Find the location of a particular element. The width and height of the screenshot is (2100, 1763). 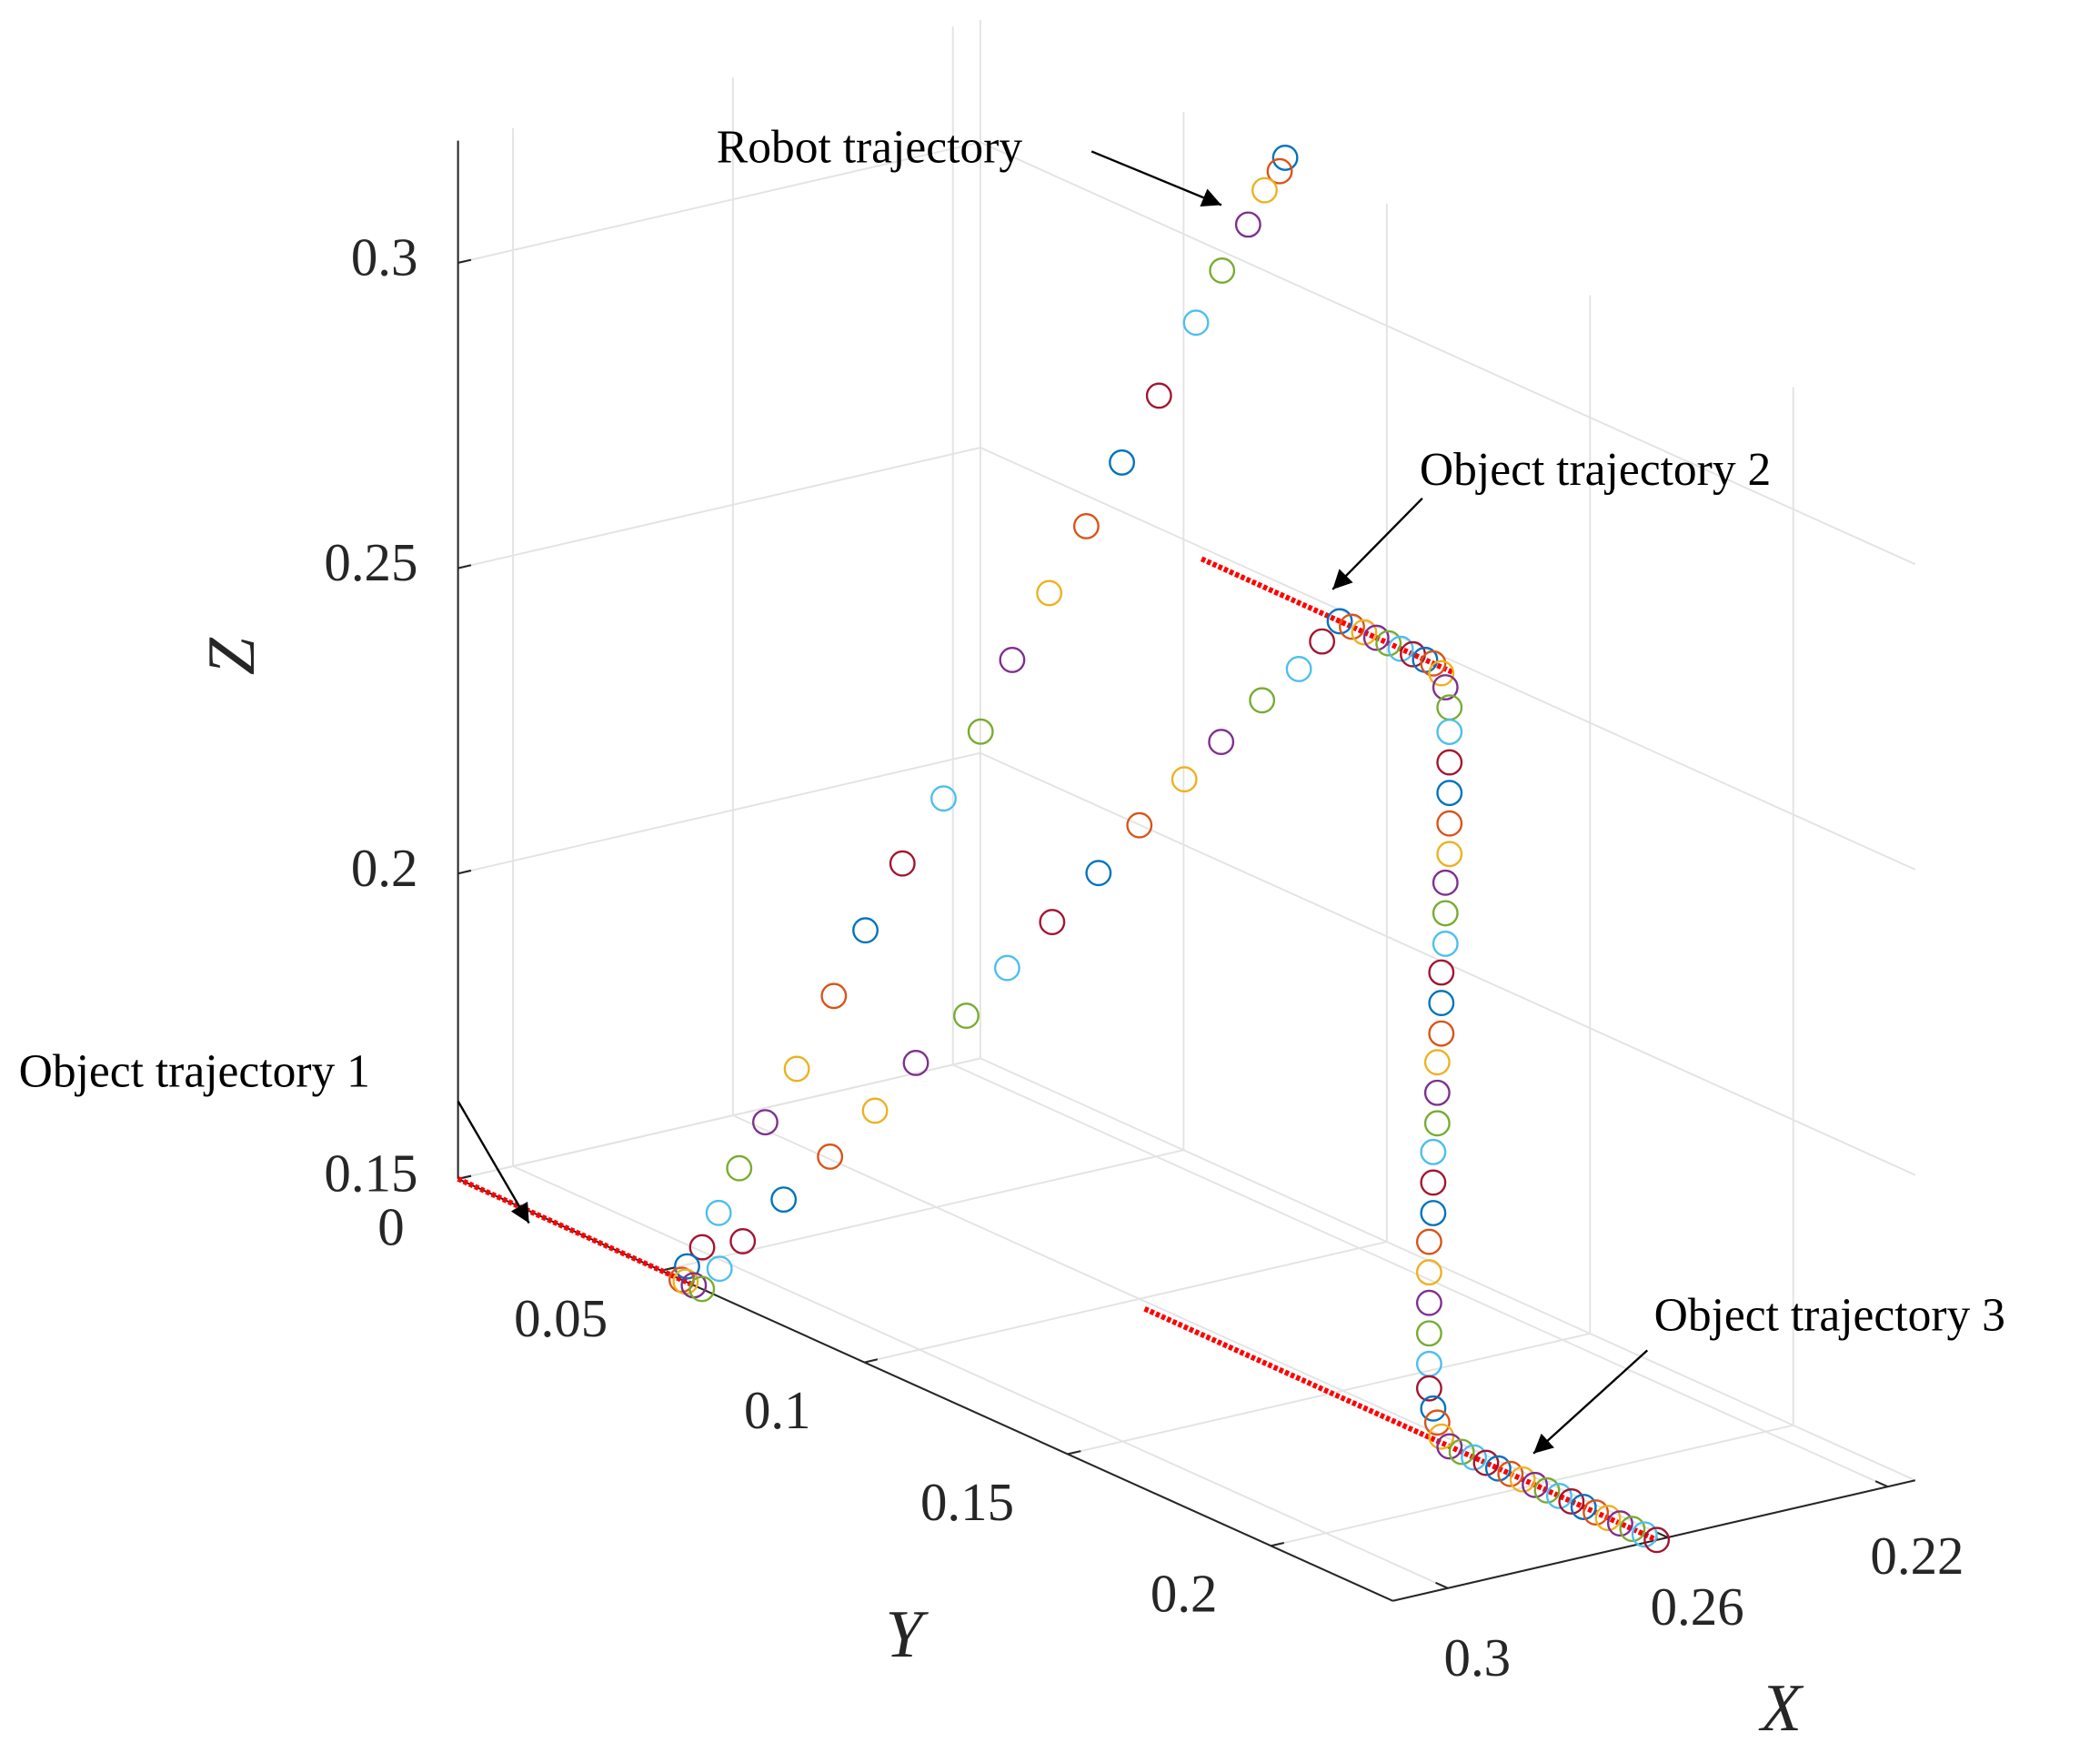

x-tick is located at coordinates (1881, 1484).